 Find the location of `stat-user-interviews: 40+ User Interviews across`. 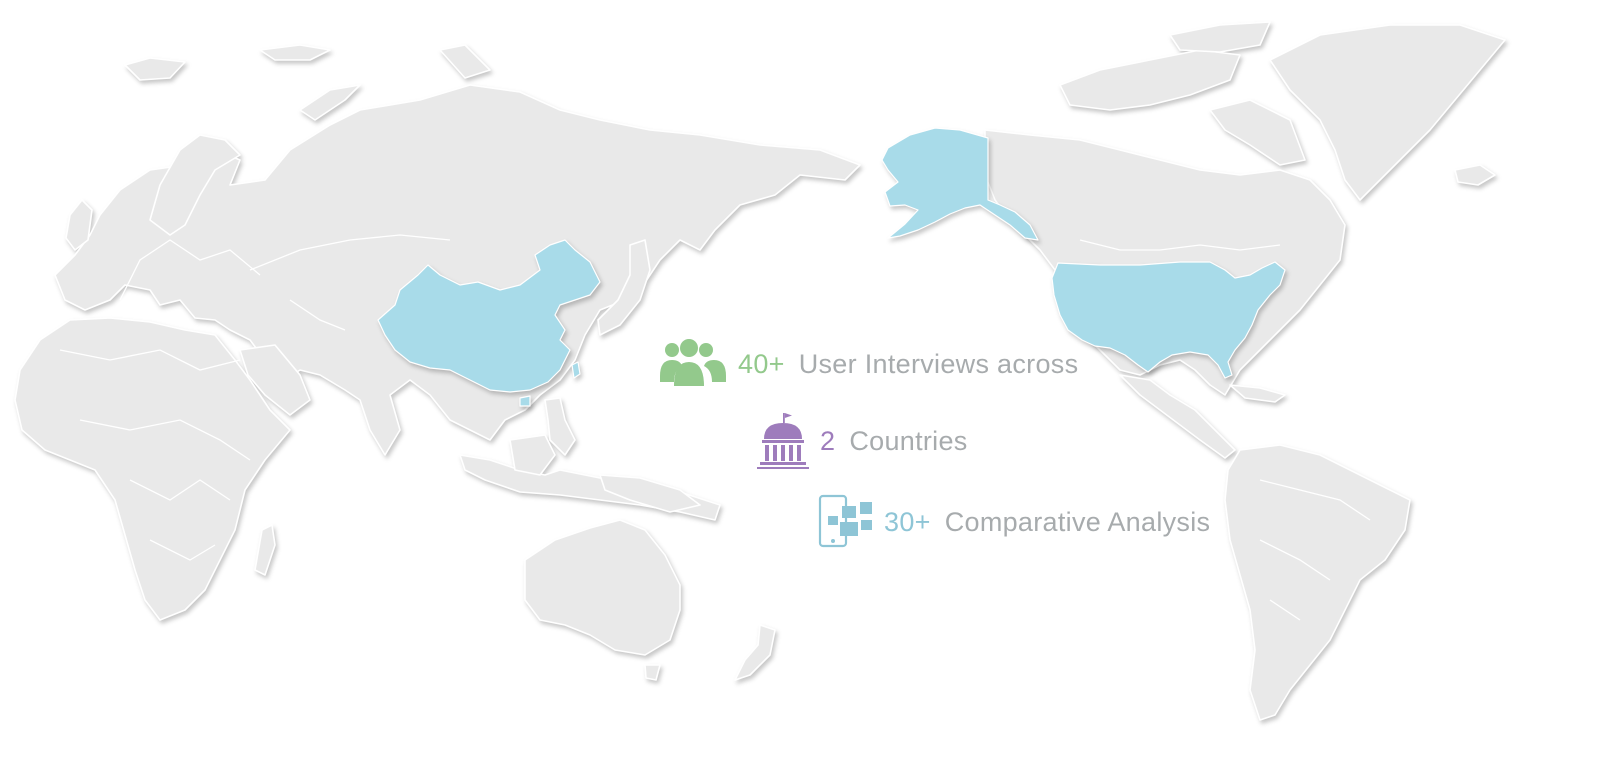

stat-user-interviews: 40+ User Interviews across is located at coordinates (868, 364).